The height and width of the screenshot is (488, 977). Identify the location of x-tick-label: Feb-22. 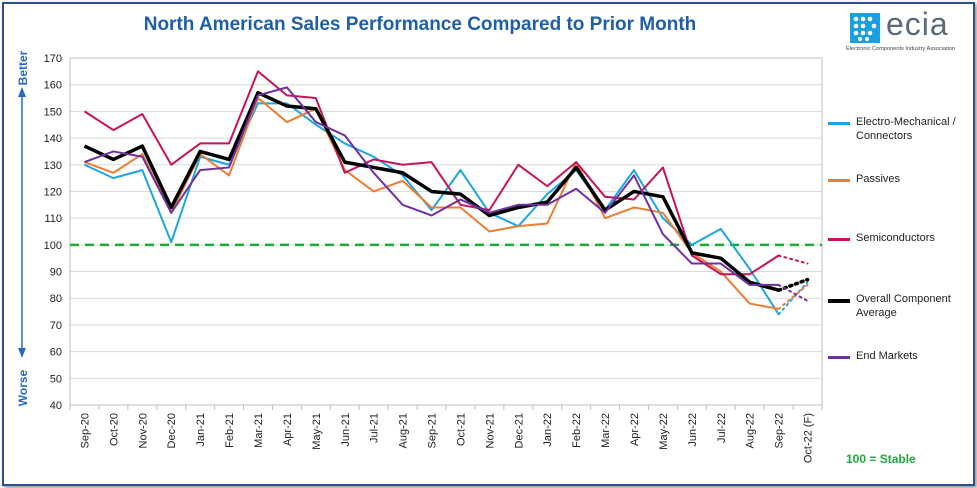
(577, 430).